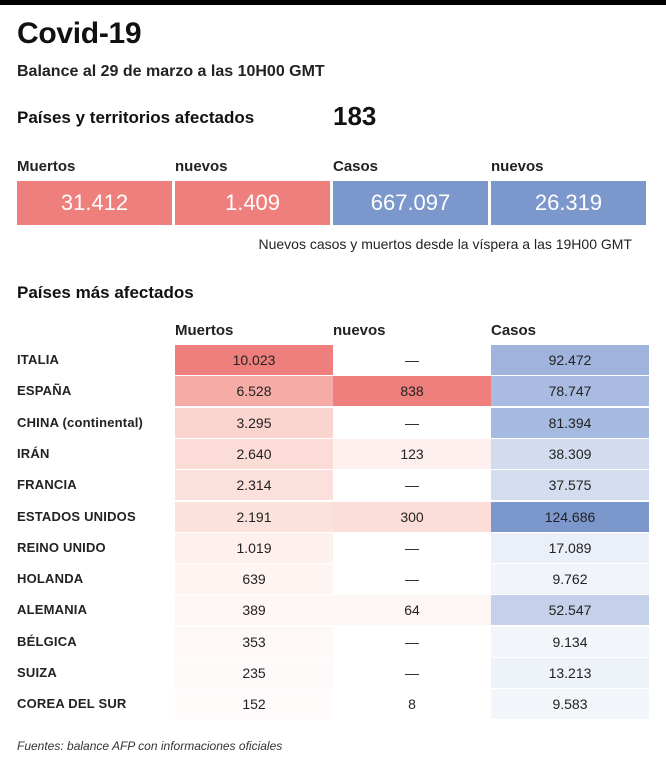 This screenshot has height=768, width=666. I want to click on page-subtitle: Balance al 29 de marzo a las 10H00 GMT, so click(171, 71).